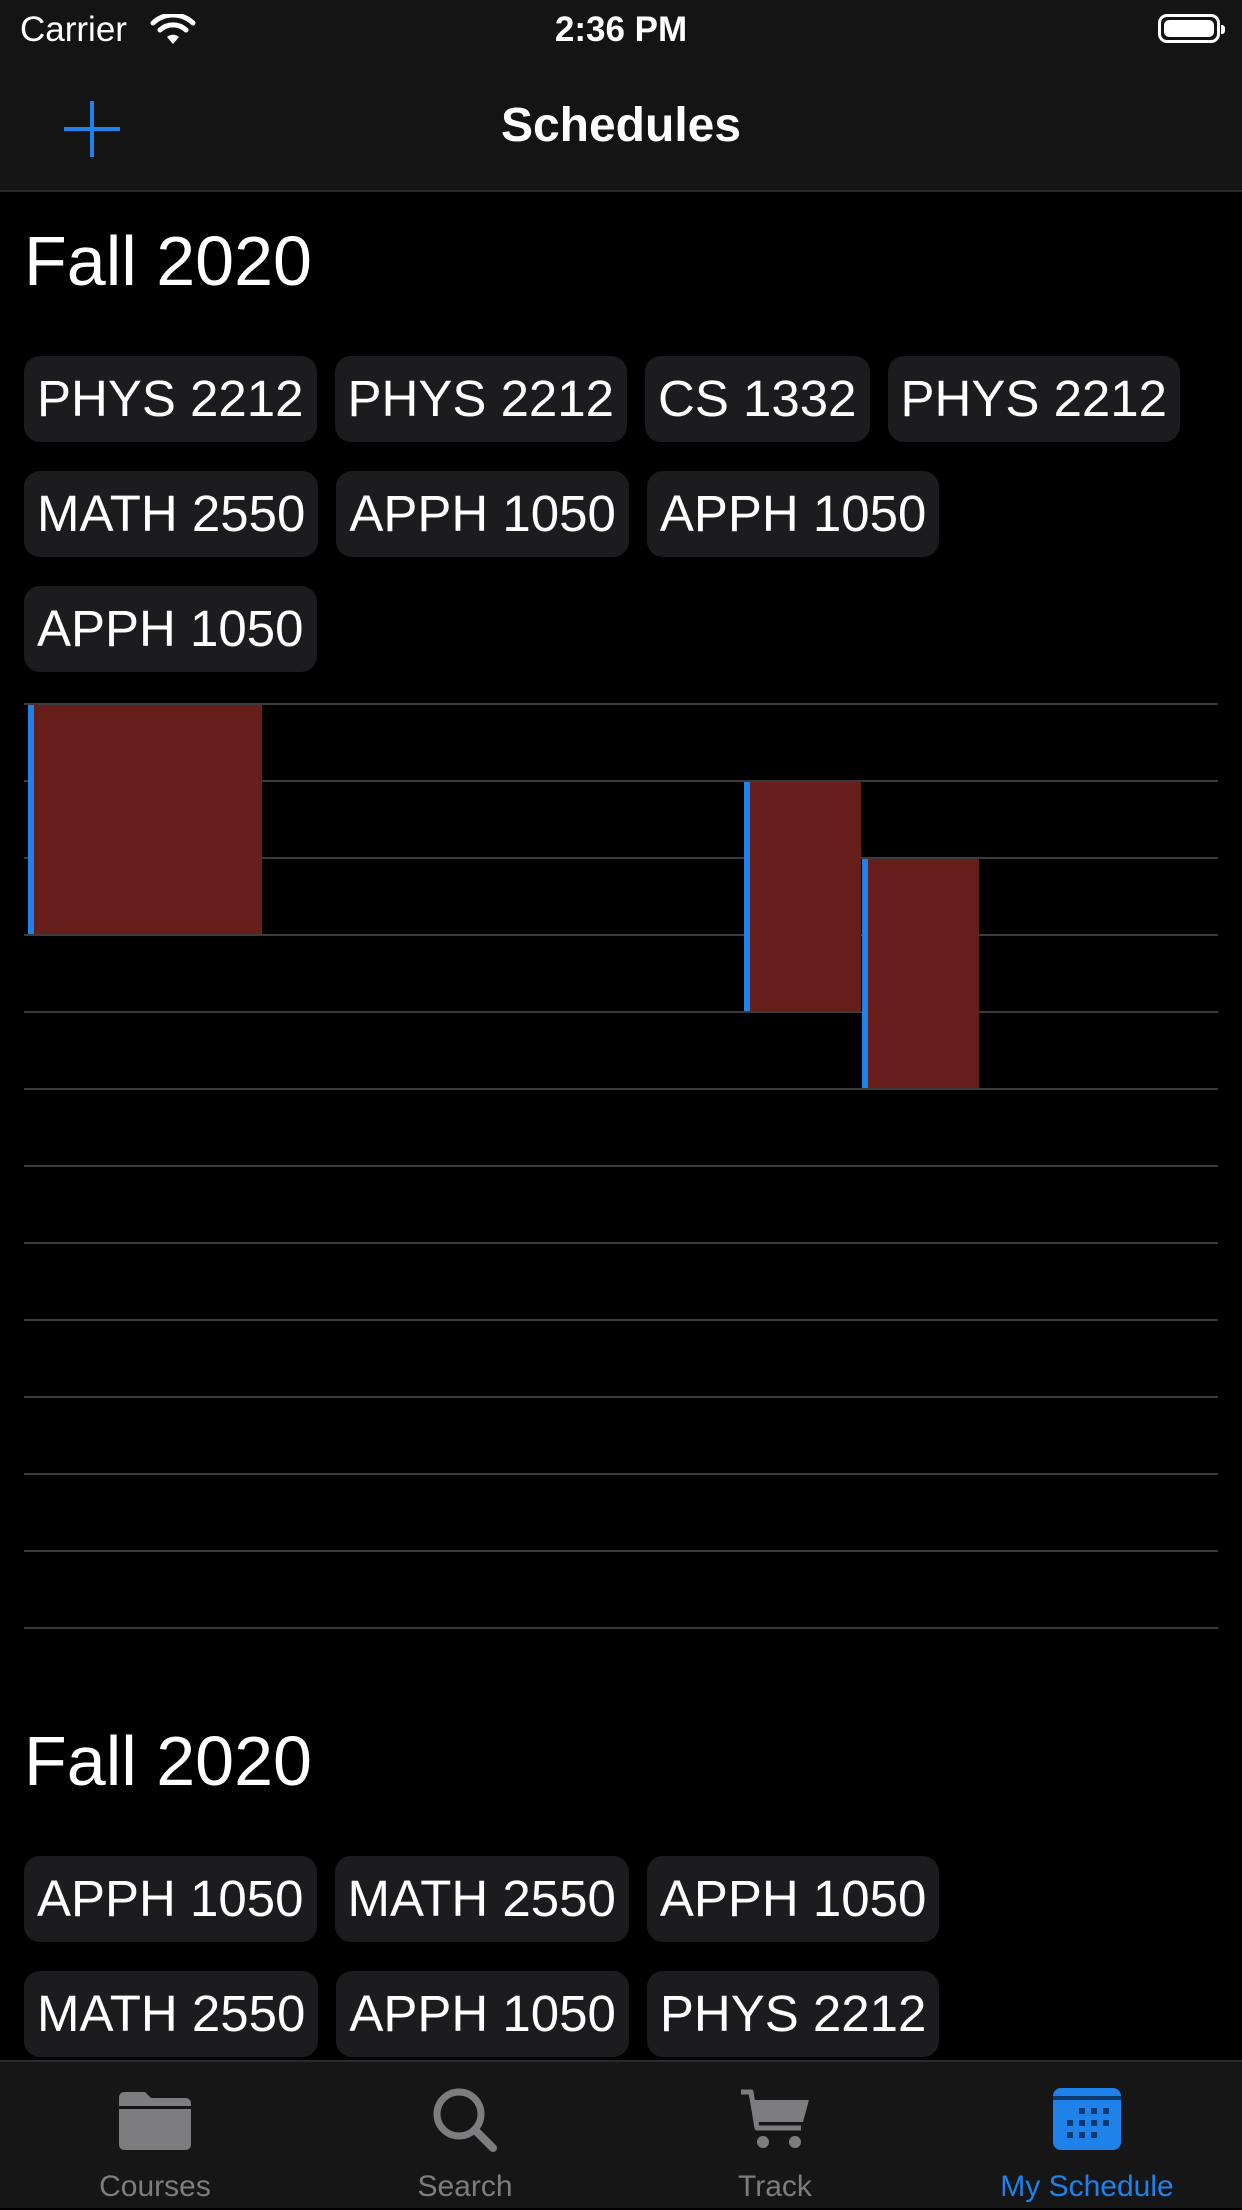 This screenshot has height=2210, width=1242. Describe the element at coordinates (73, 29) in the screenshot. I see `carrier-label: Carrier` at that location.